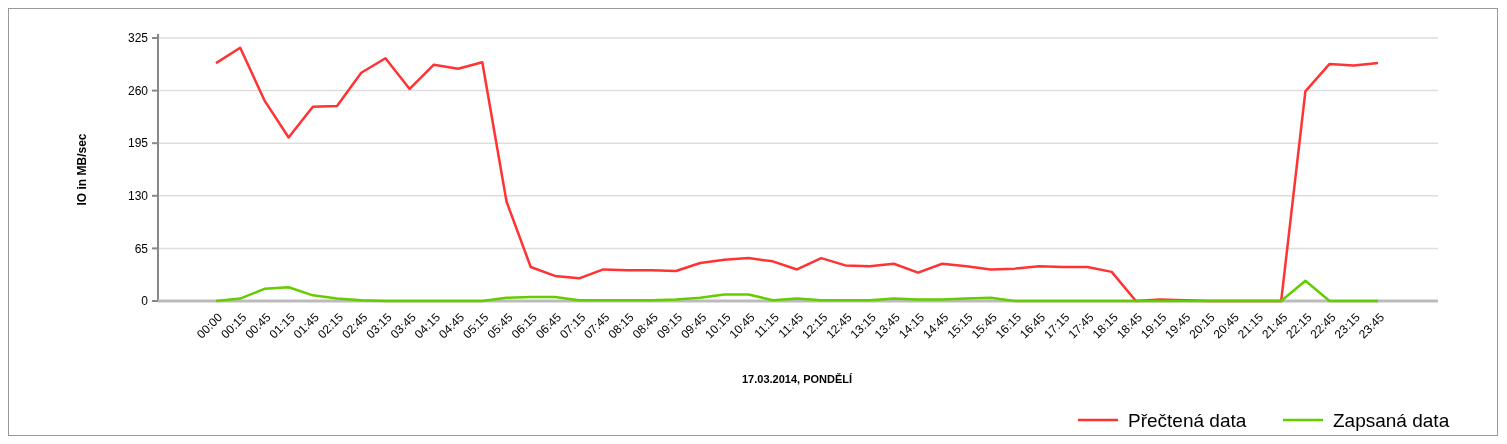 This screenshot has height=444, width=1507. I want to click on x-axis-title: 17.03.2014, PONDĚLÍ, so click(797, 379).